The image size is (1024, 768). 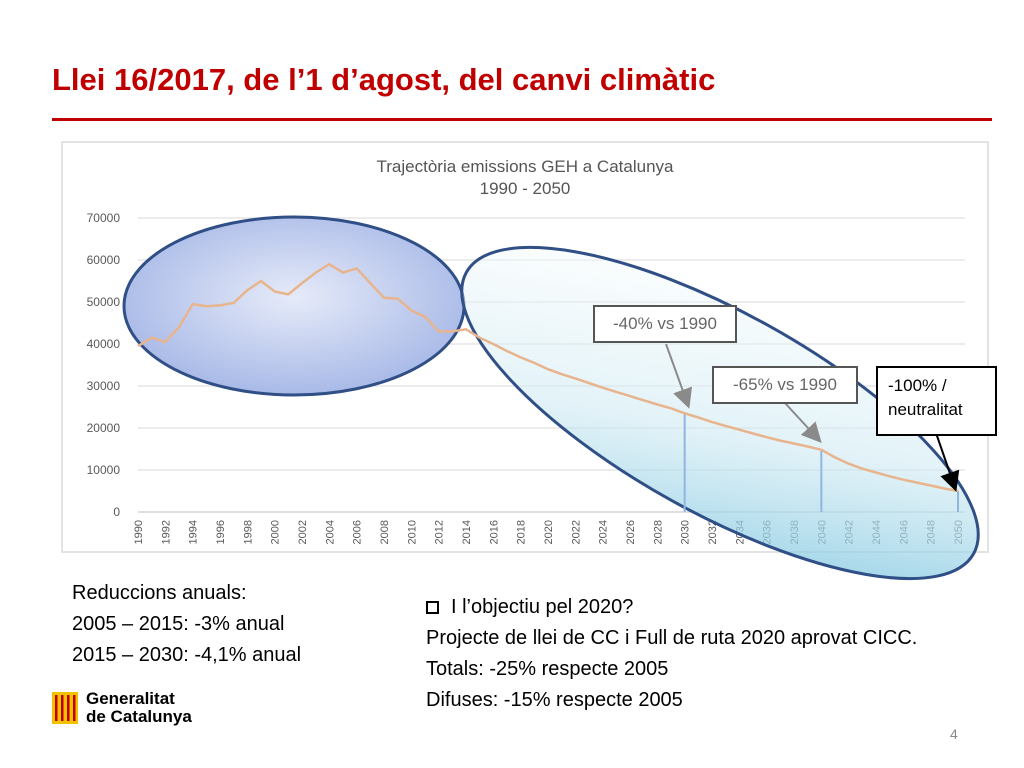 I want to click on x-tick-label: 2016, so click(x=494, y=532).